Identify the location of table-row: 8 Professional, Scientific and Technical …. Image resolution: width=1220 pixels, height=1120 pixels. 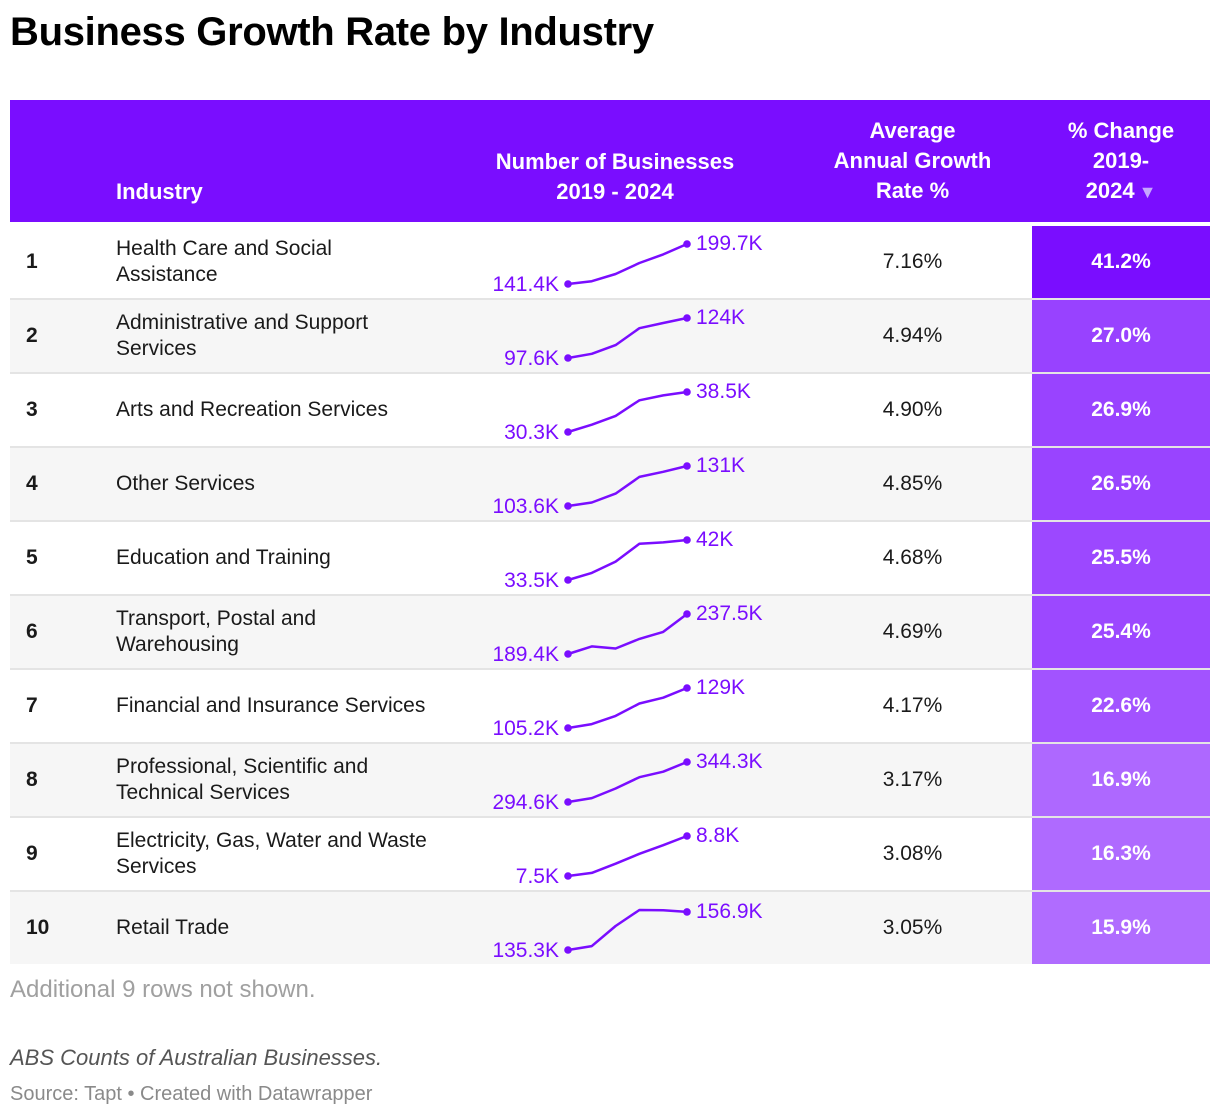
(610, 779).